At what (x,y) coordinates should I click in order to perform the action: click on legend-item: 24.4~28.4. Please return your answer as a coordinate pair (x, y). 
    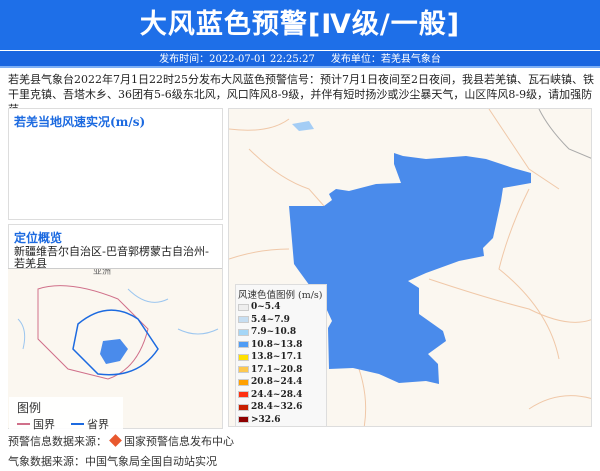
    Looking at the image, I should click on (281, 395).